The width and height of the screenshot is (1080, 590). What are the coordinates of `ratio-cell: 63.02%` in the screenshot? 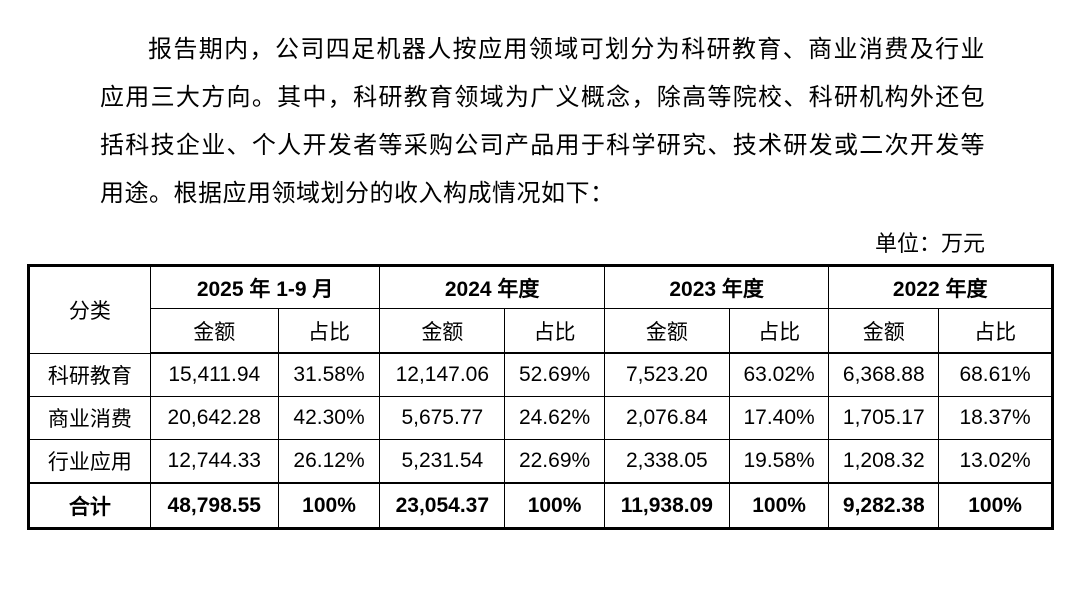 It's located at (779, 374).